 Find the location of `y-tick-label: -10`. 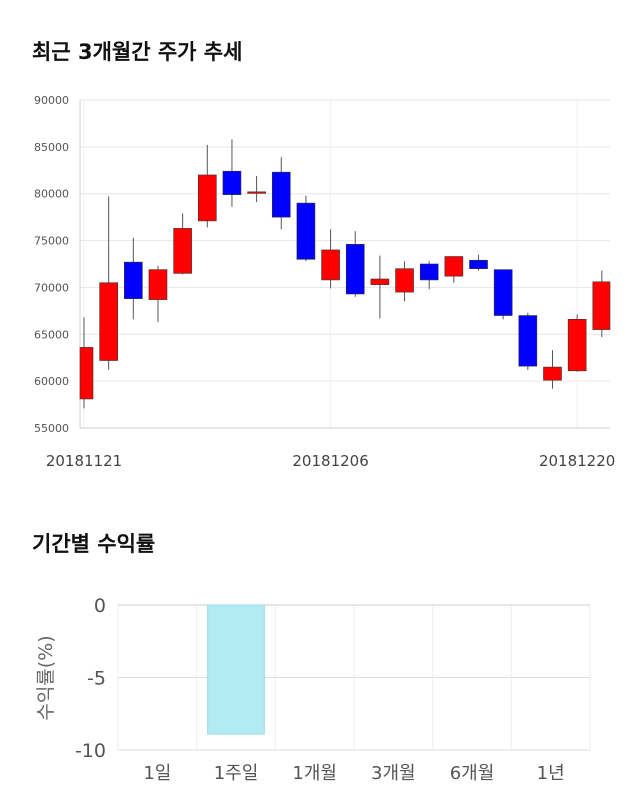

y-tick-label: -10 is located at coordinates (90, 751).